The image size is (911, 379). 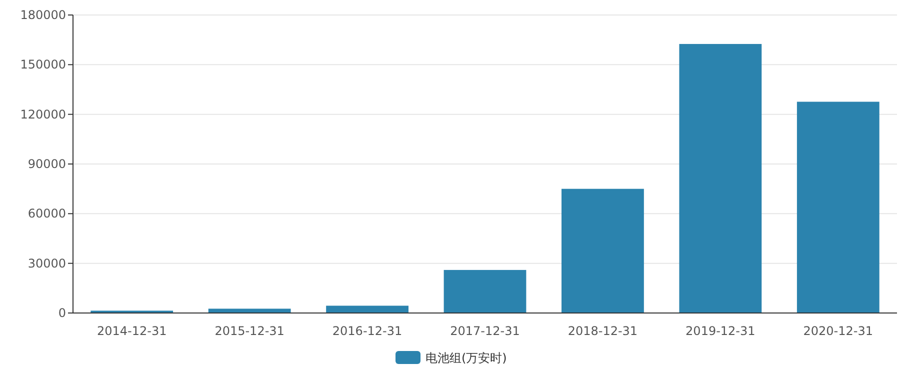 I want to click on x-tick-label: 2018-12-31, so click(x=603, y=331).